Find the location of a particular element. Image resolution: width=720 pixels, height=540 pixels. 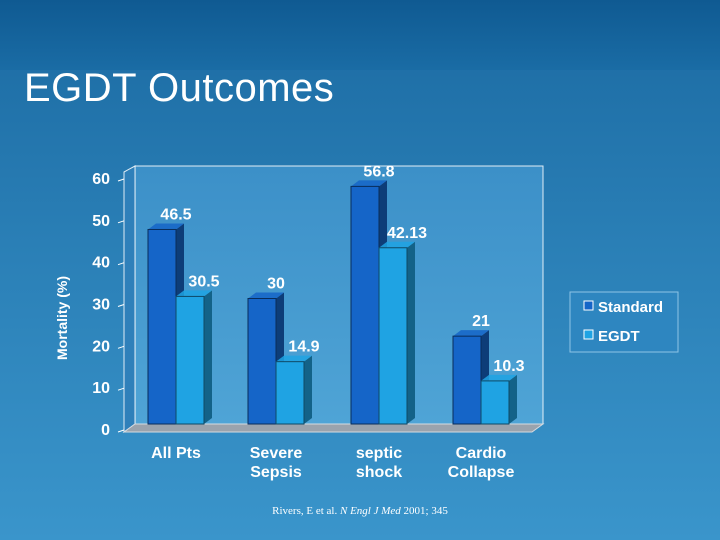

y-axis-label: Mortality (%) is located at coordinates (62, 318).